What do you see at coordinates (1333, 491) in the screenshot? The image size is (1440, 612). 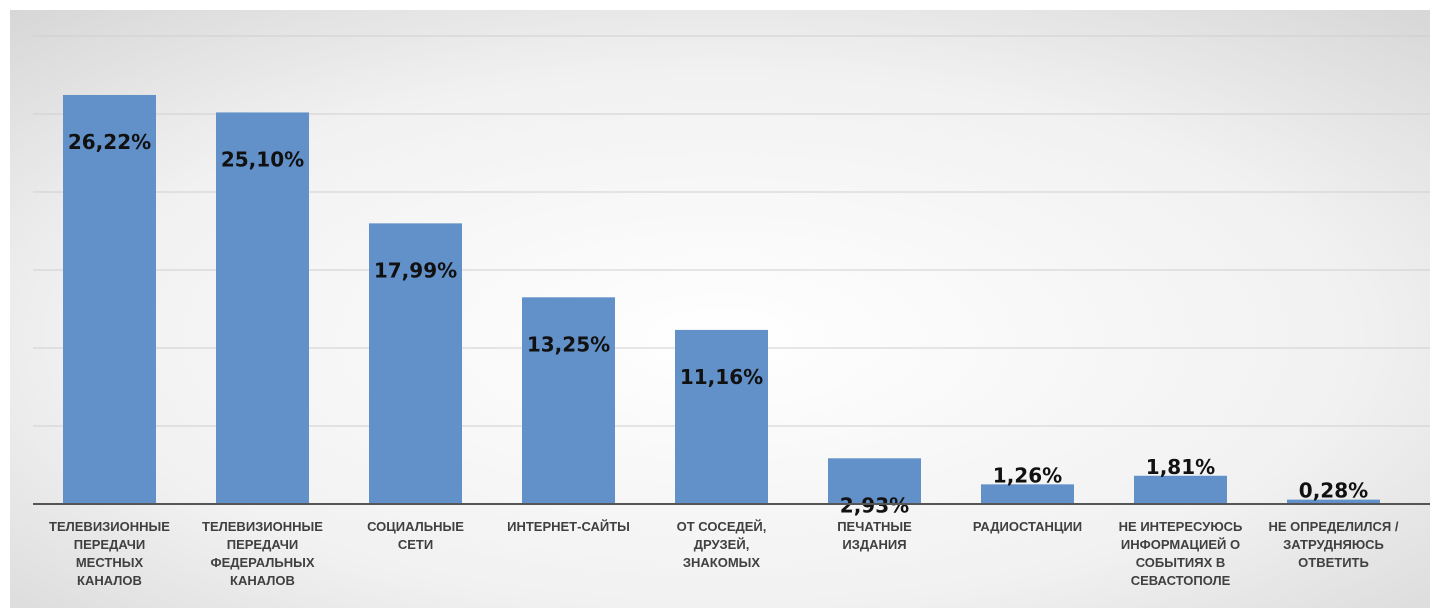 I see `data-label: 0,28%` at bounding box center [1333, 491].